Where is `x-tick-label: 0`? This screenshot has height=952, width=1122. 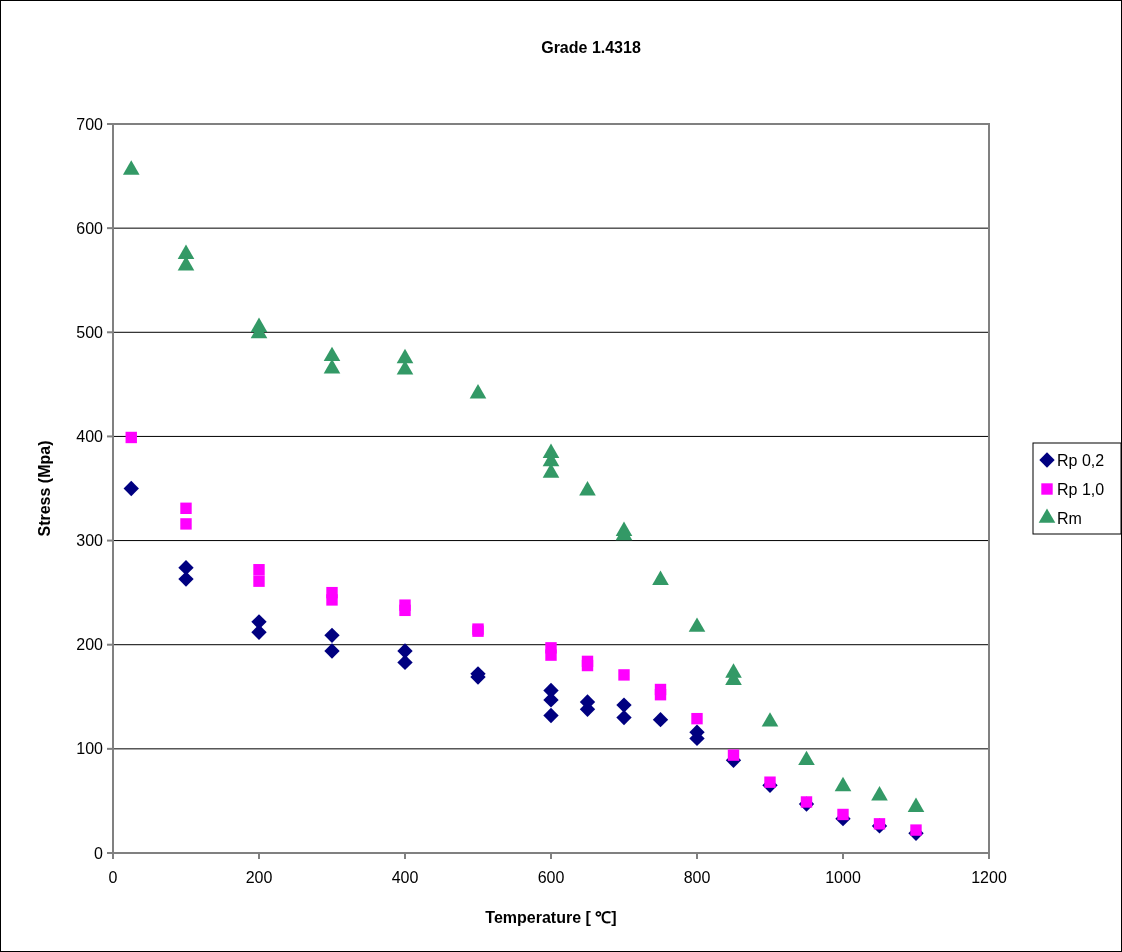 x-tick-label: 0 is located at coordinates (113, 877).